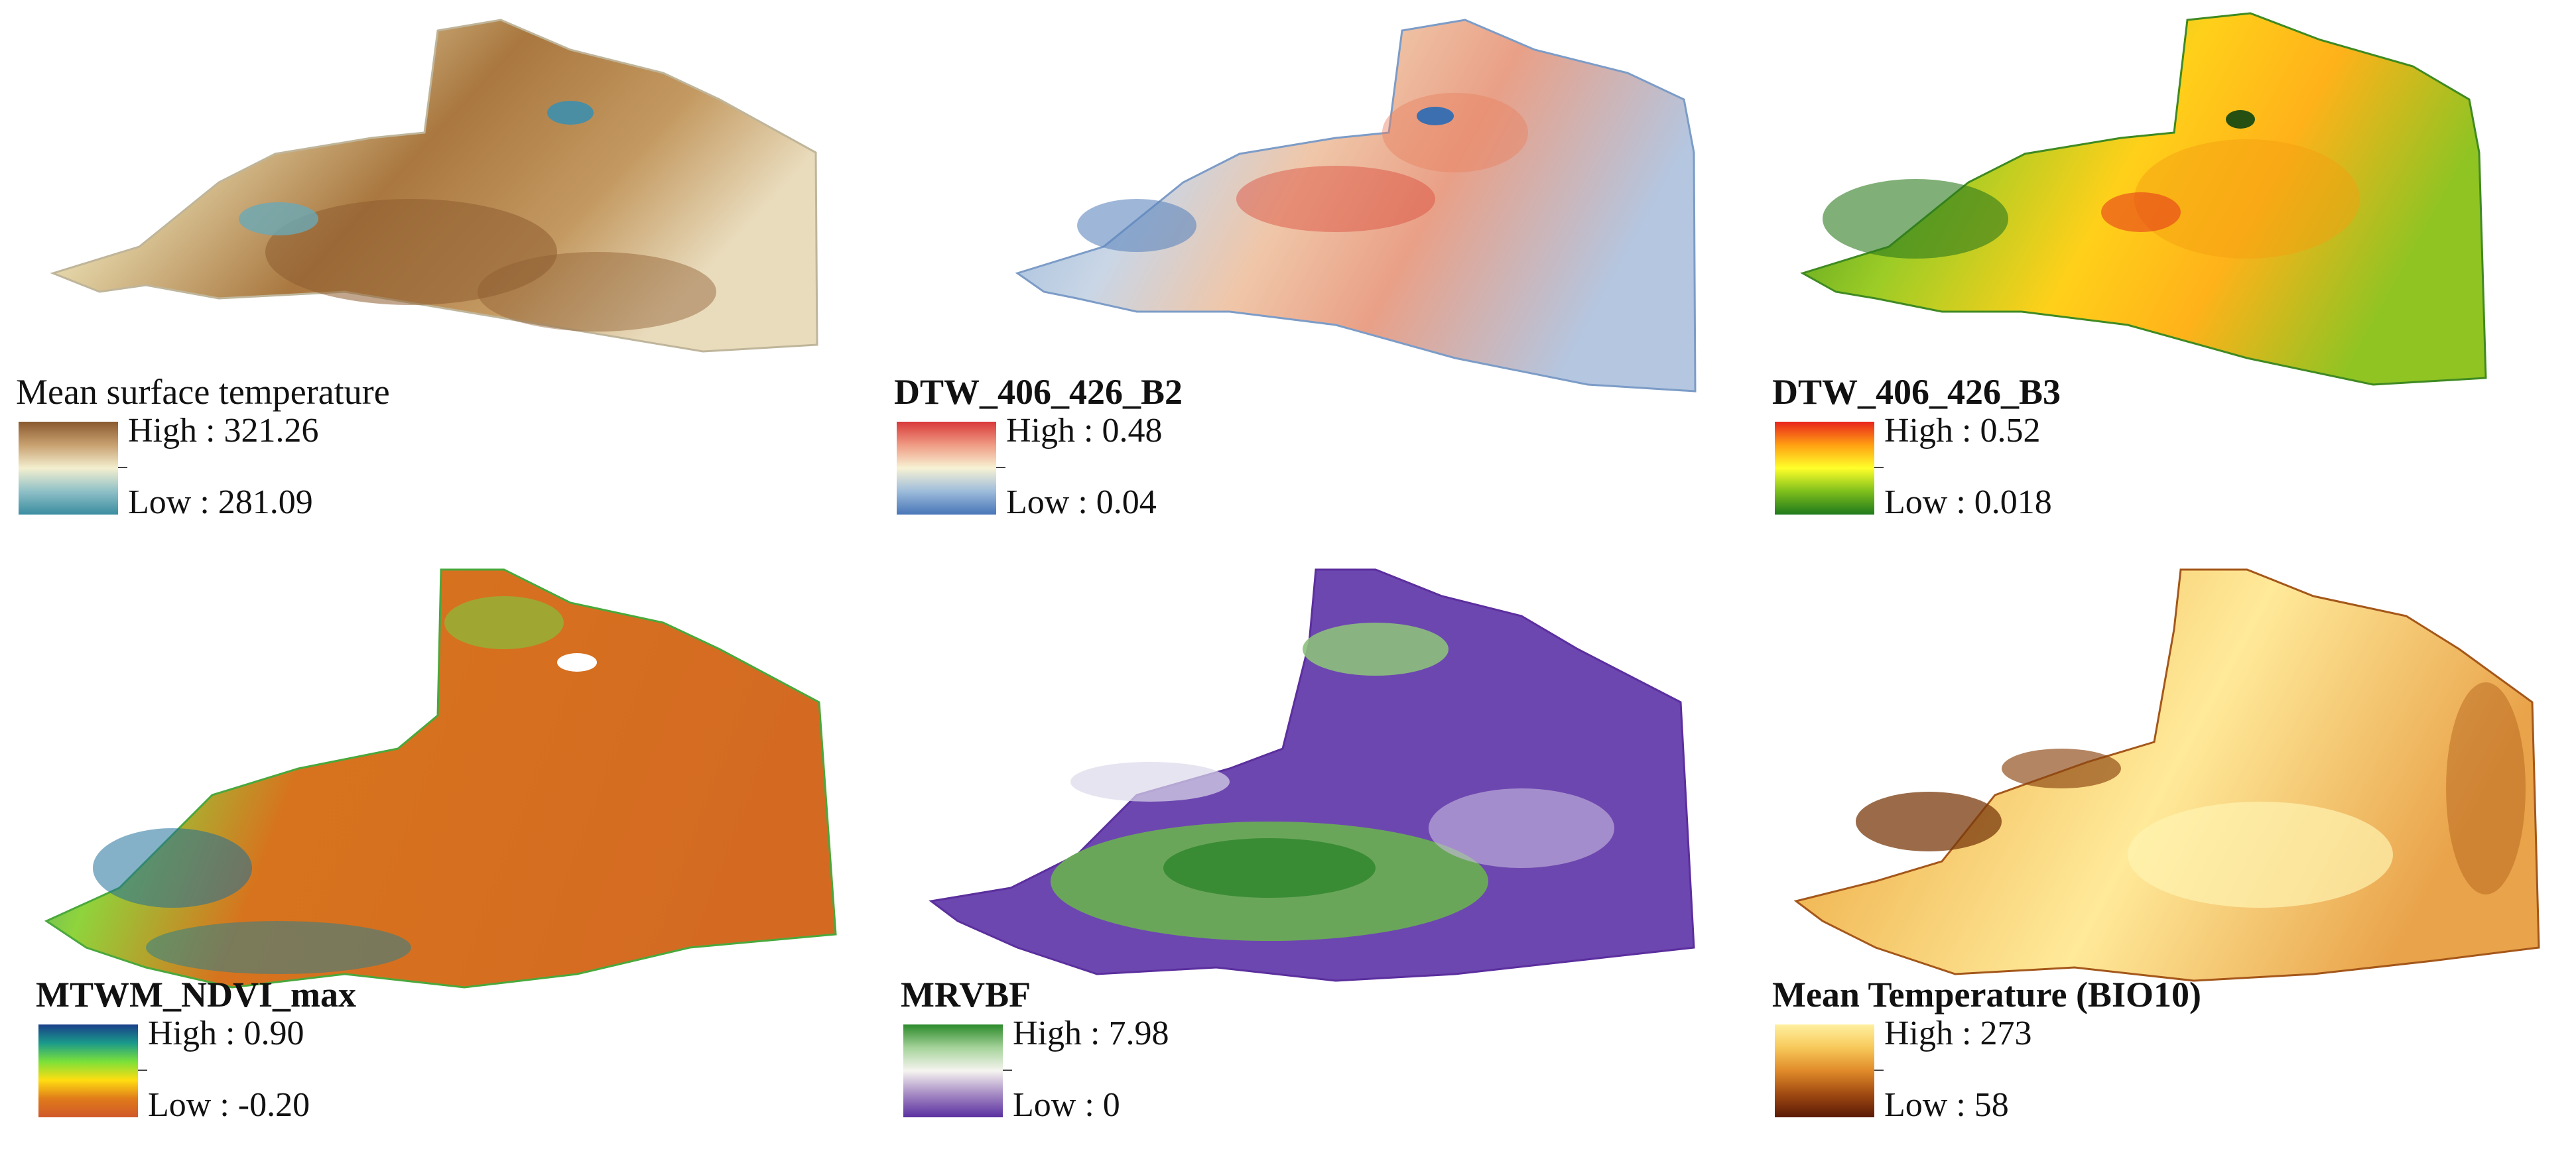  Describe the element at coordinates (203, 392) in the screenshot. I see `legend-title: Mean surface temperature` at that location.